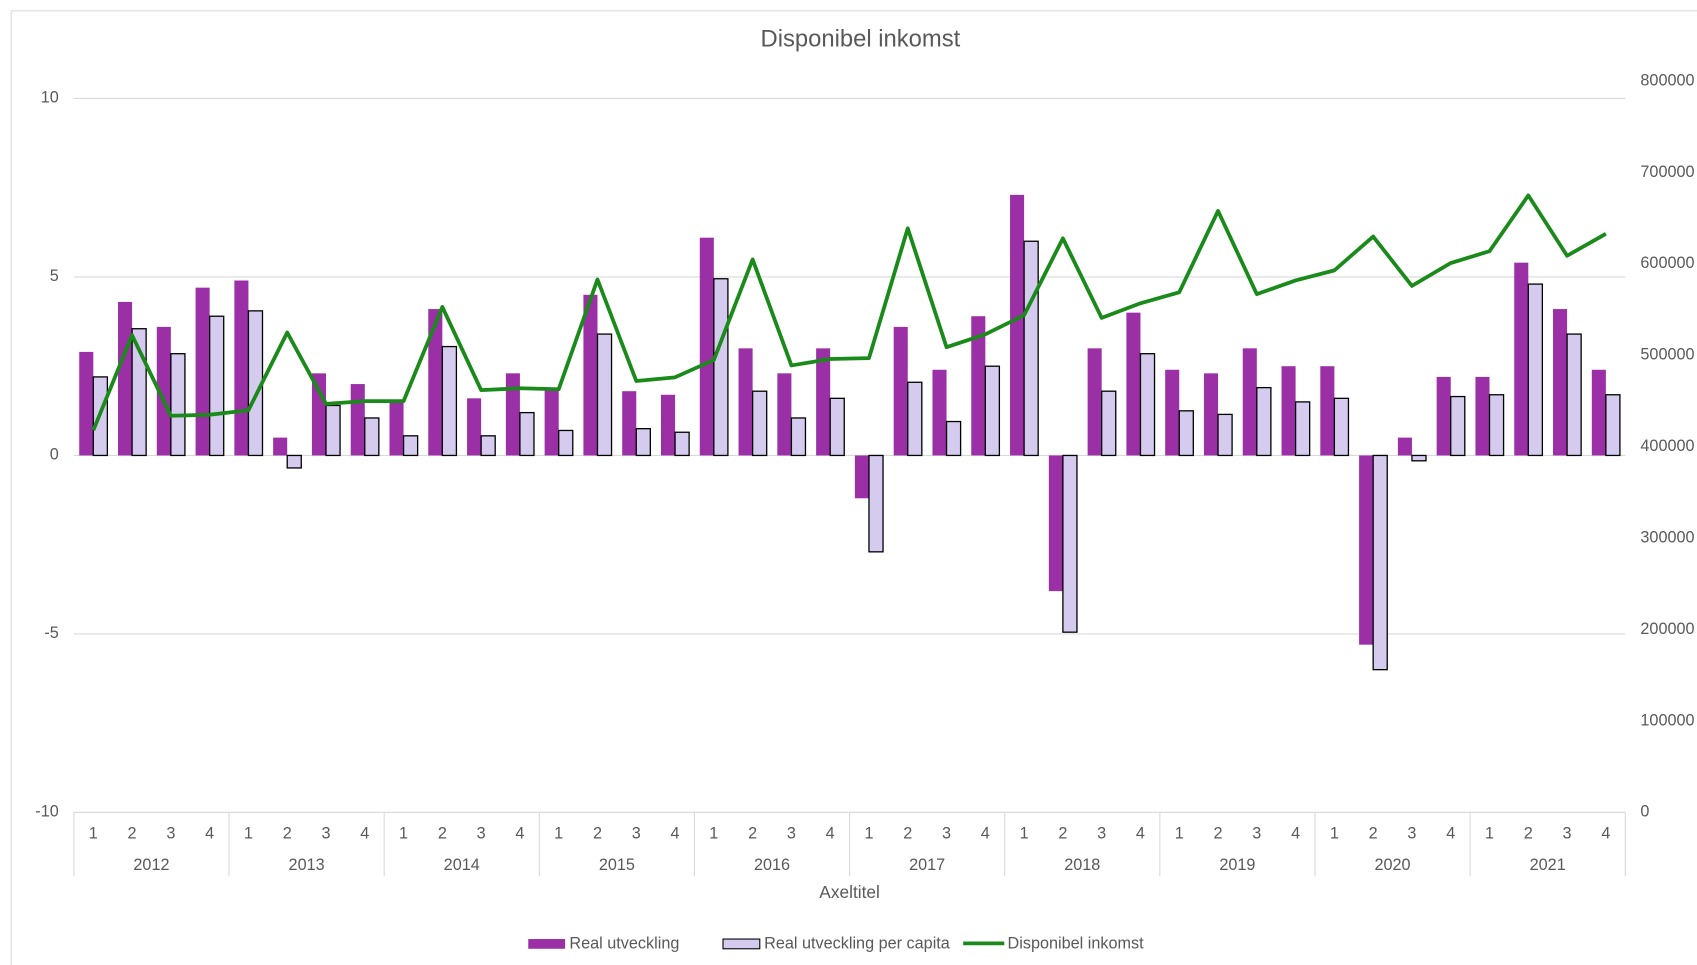 The width and height of the screenshot is (1697, 965). I want to click on y2-tick-label: 200000, so click(1667, 629).